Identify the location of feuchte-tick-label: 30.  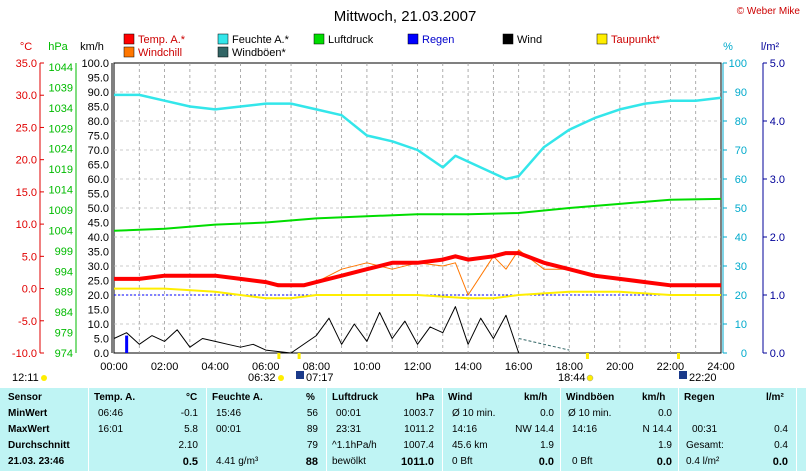
(741, 267).